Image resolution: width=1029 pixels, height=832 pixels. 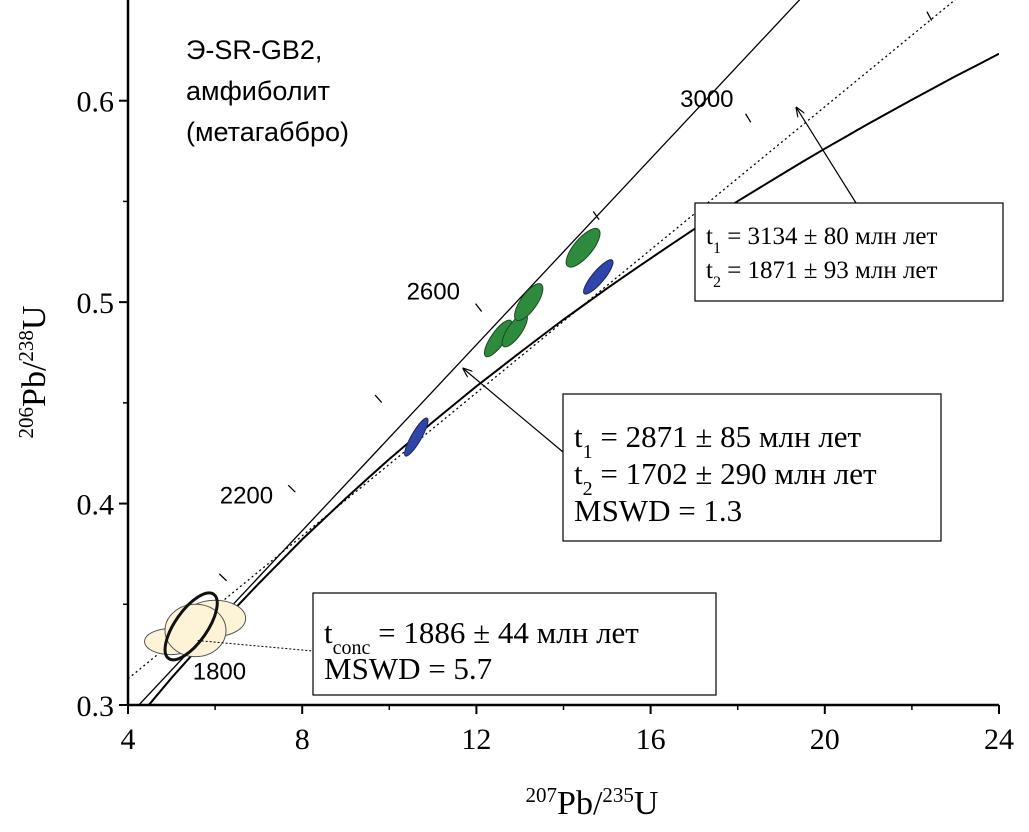 I want to click on sample-label: Э-SR-GB2, амфиболит (метагаббро), so click(x=267, y=91).